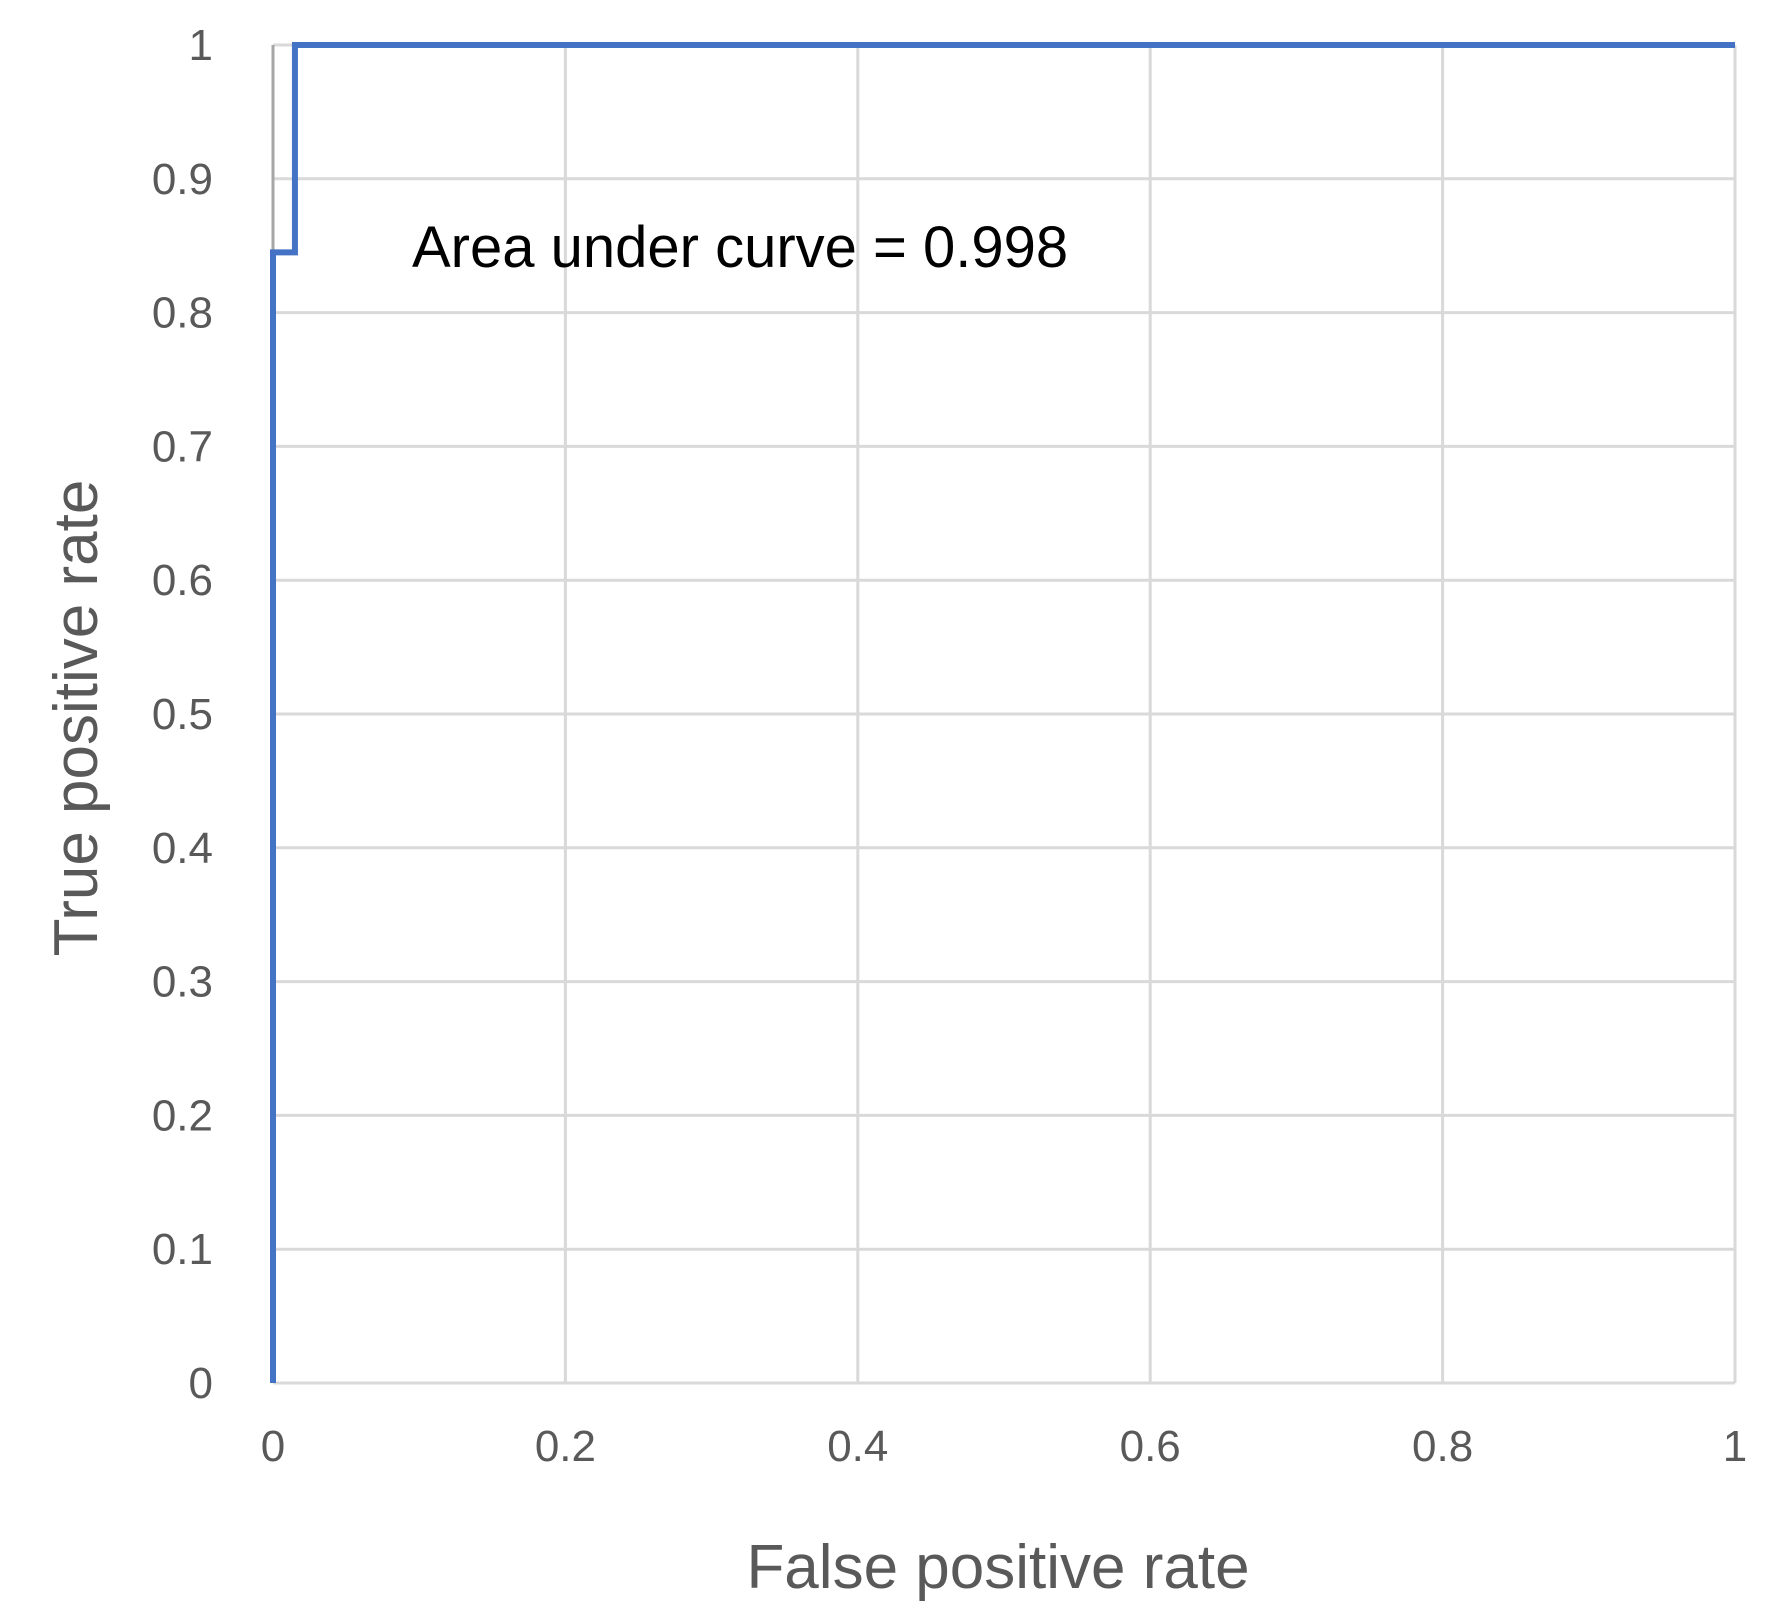  What do you see at coordinates (201, 1383) in the screenshot?
I see `y-tick-label-0: 0` at bounding box center [201, 1383].